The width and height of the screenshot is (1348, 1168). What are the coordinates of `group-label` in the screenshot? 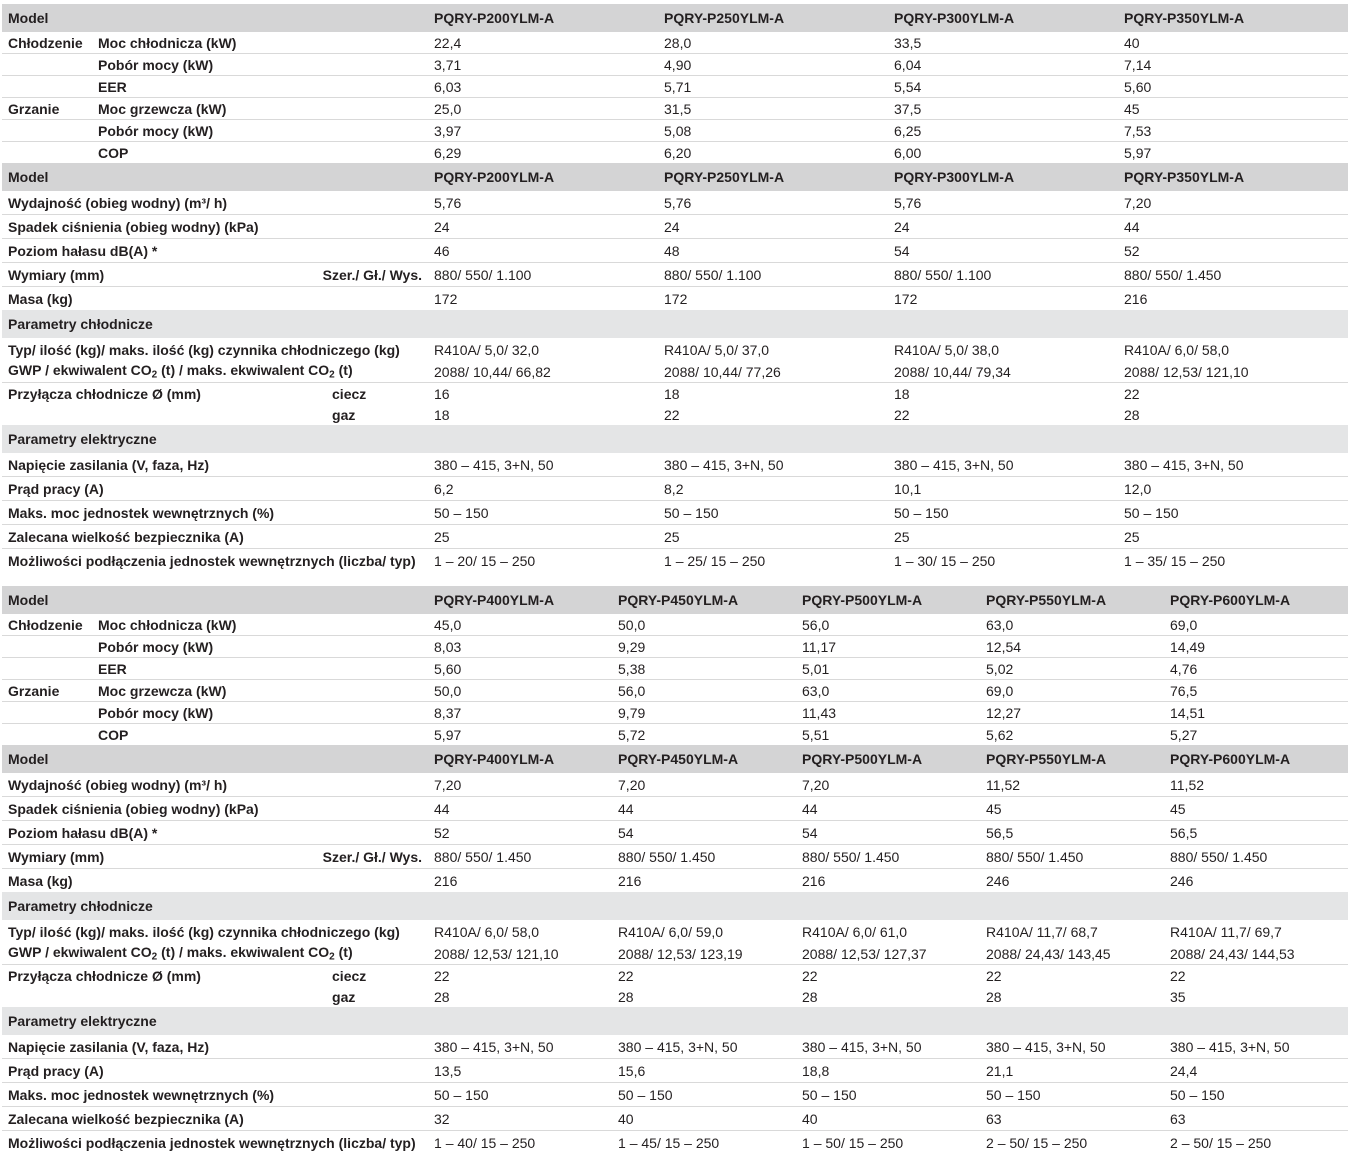 It's located at (47, 86).